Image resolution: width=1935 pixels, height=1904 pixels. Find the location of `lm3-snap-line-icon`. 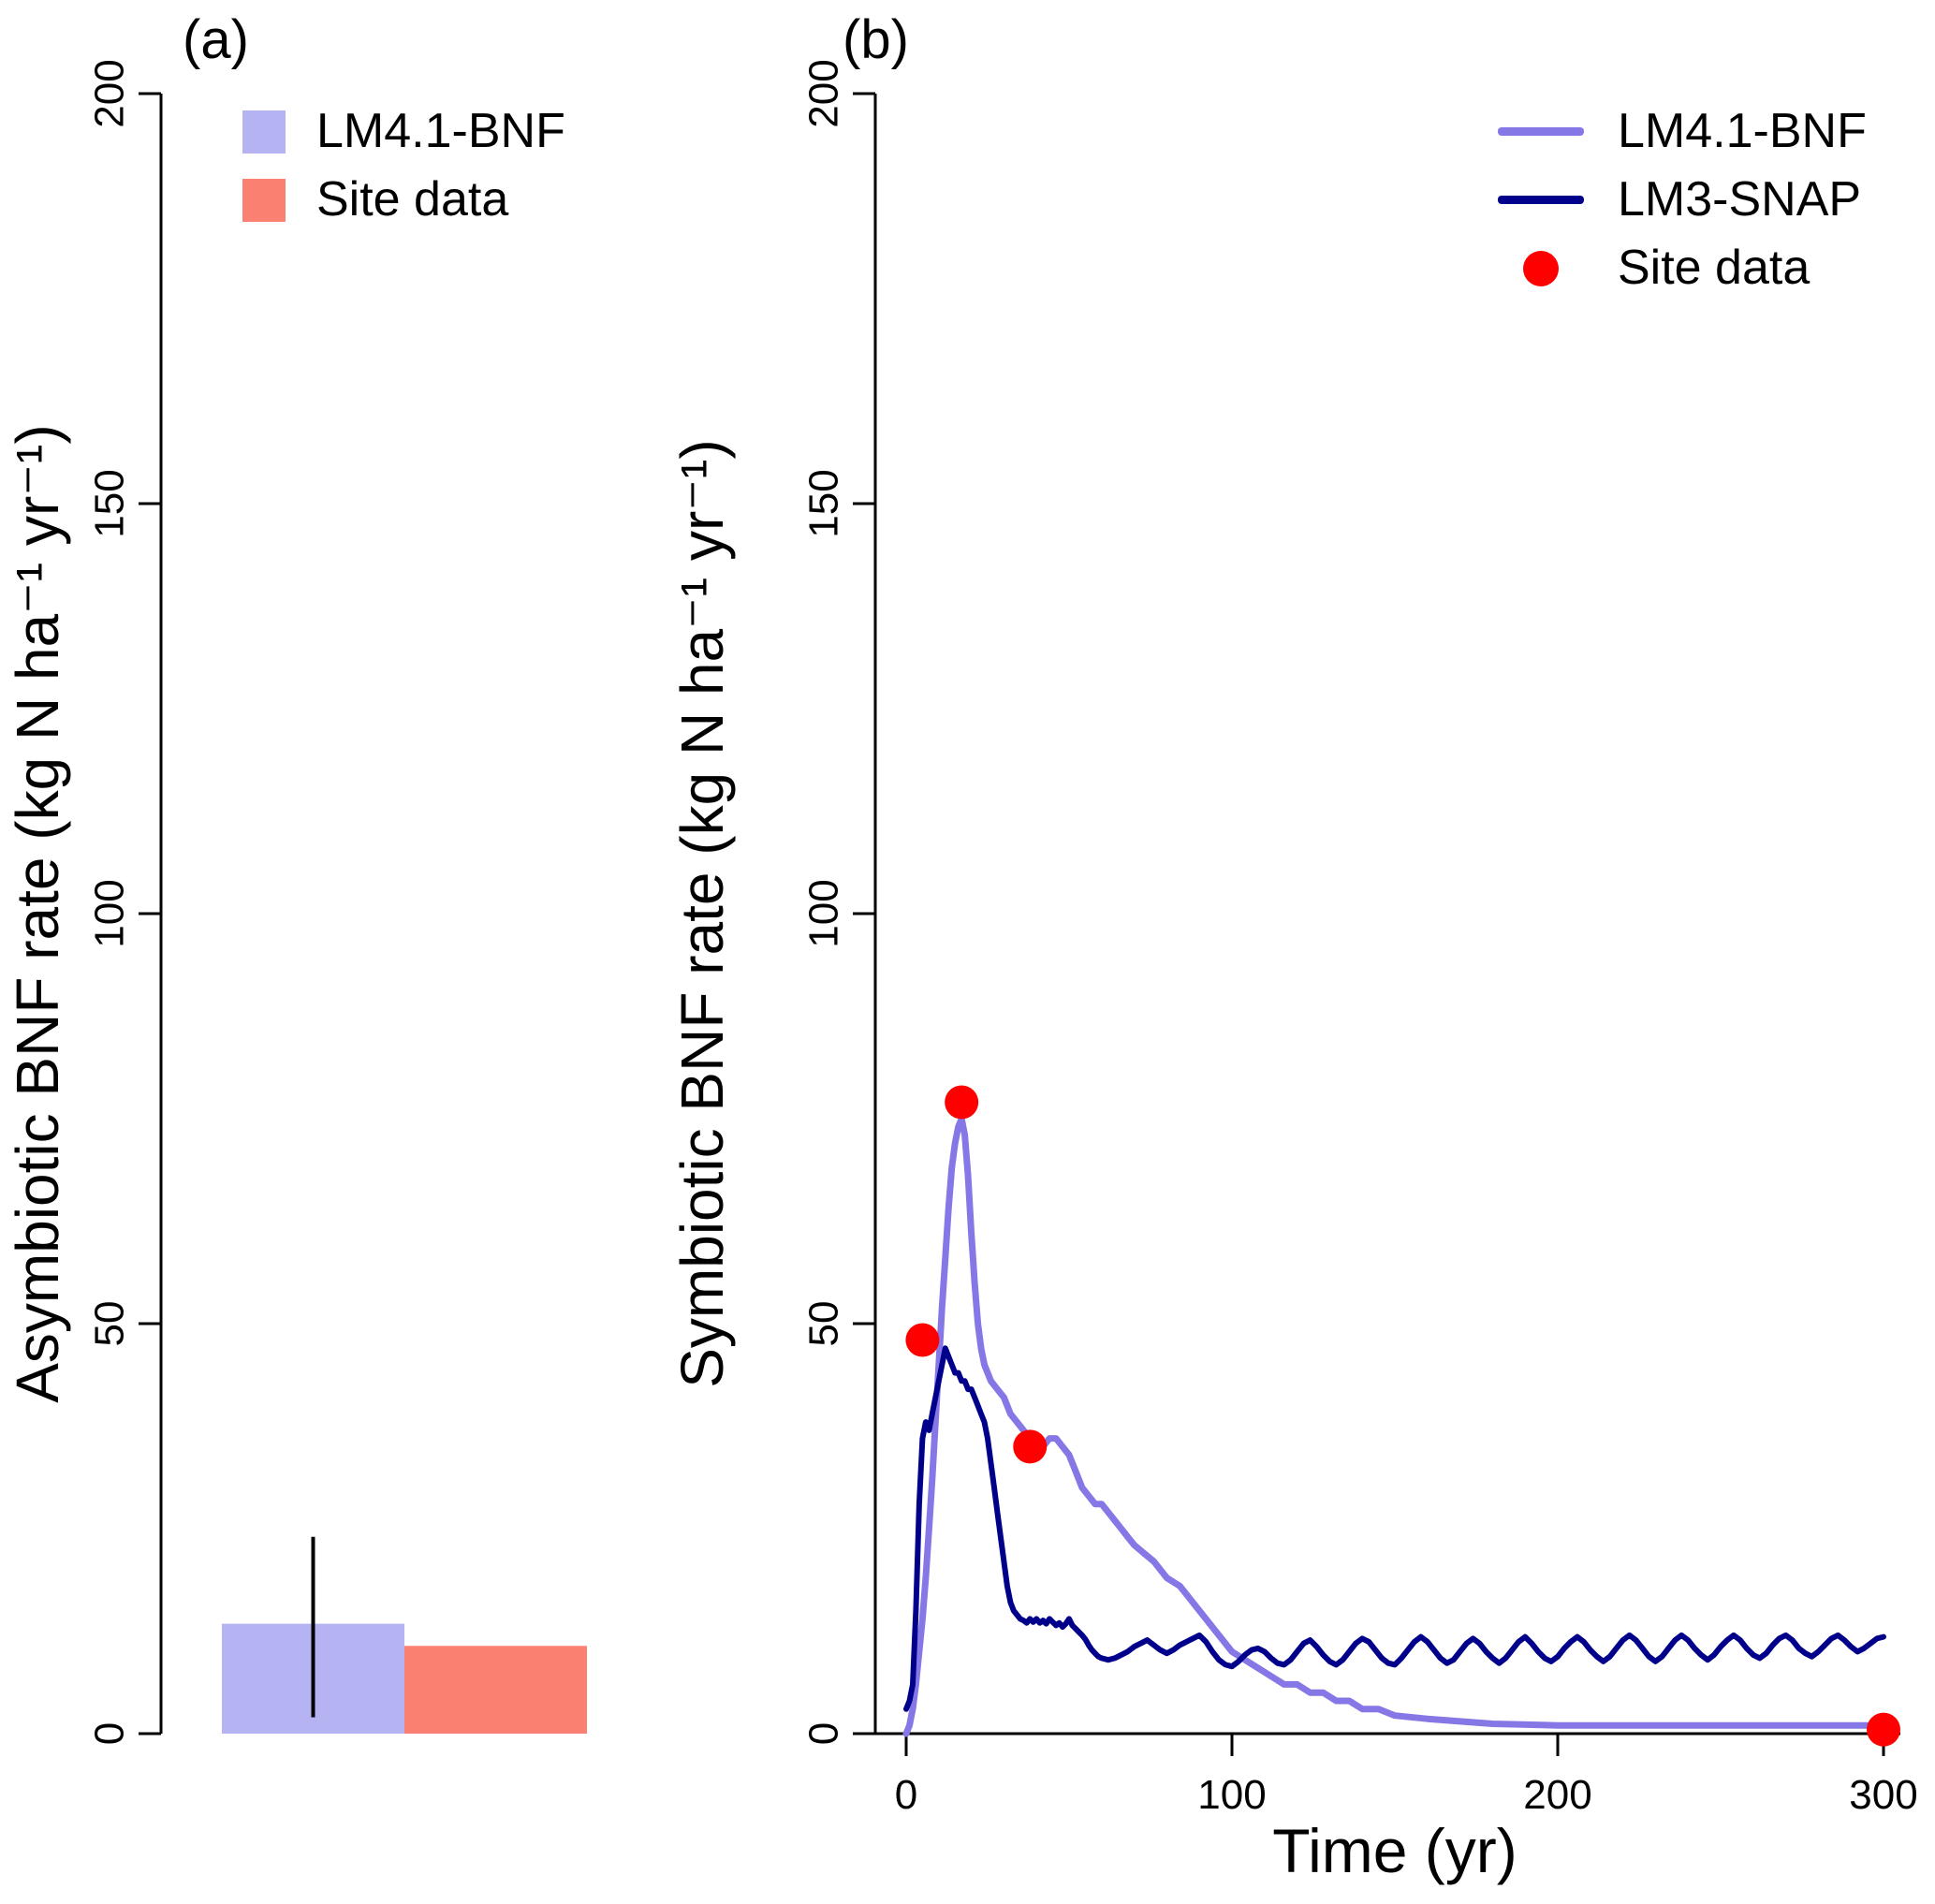

lm3-snap-line-icon is located at coordinates (1541, 200).